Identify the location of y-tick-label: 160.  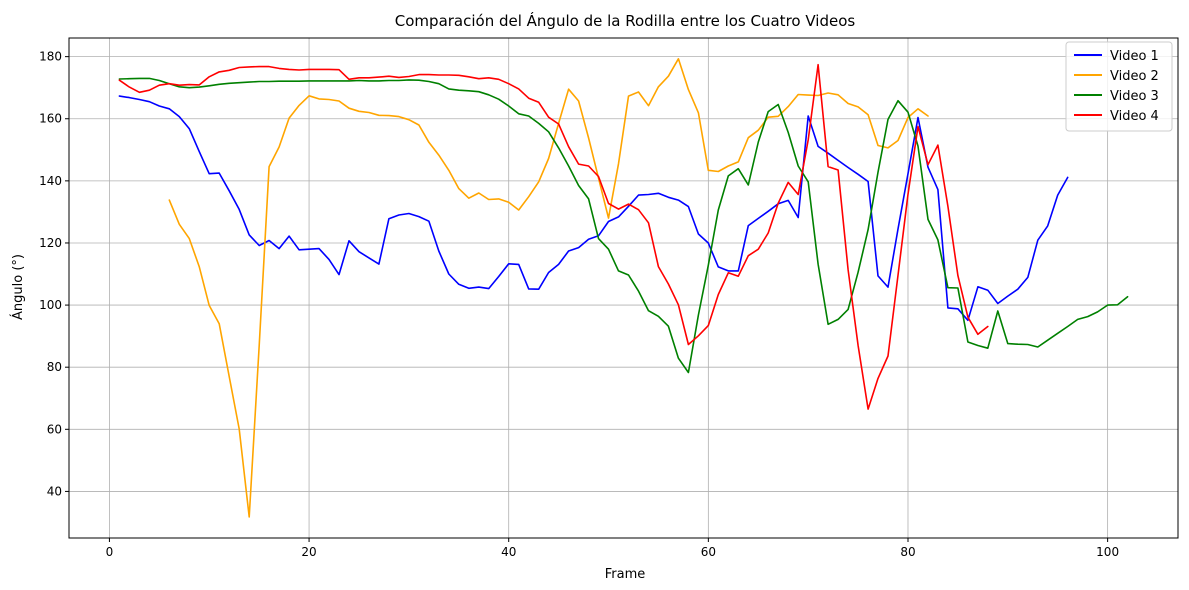
(50, 119).